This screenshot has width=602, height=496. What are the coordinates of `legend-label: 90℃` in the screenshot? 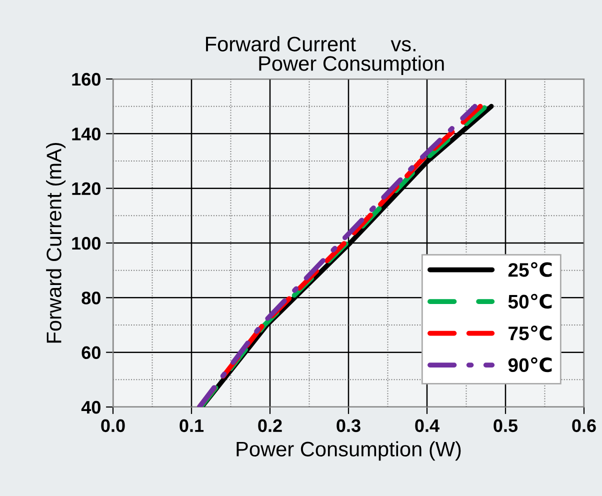 It's located at (530, 364).